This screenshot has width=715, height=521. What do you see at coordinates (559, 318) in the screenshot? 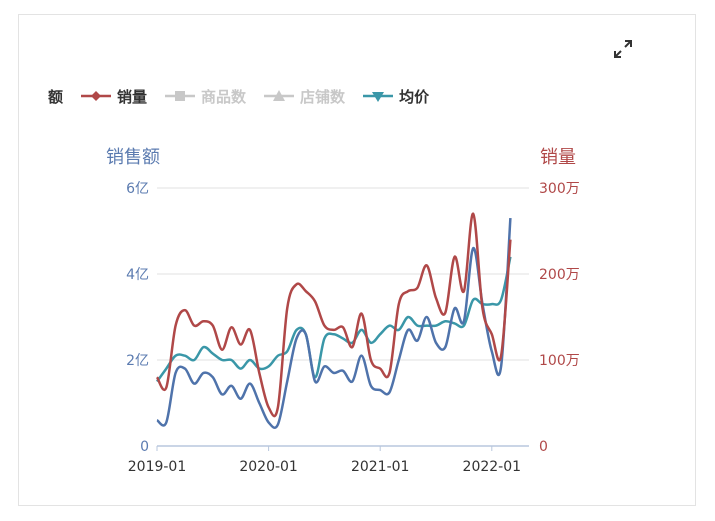
I see `right-axis-ticks: 0 100万 200万 300万` at bounding box center [559, 318].